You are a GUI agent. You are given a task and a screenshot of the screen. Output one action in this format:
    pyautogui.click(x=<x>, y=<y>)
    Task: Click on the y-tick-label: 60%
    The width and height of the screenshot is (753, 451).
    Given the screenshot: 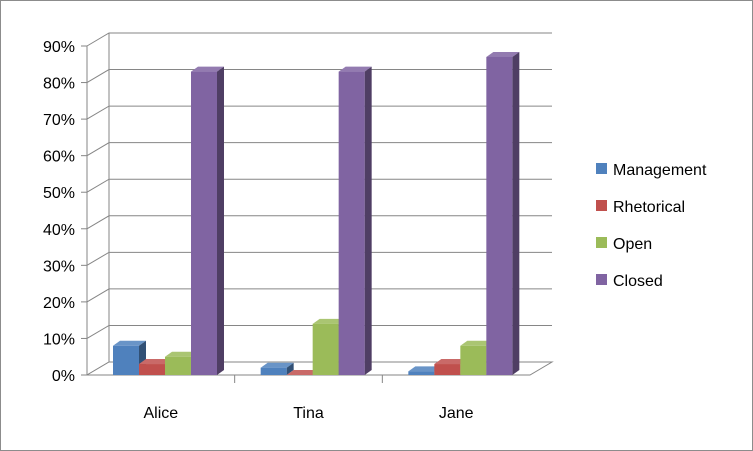 What is the action you would take?
    pyautogui.click(x=59, y=157)
    